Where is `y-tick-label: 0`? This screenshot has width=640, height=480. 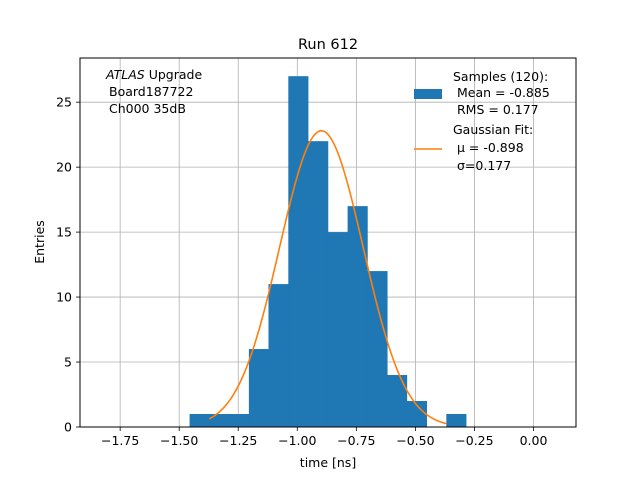
y-tick-label: 0 is located at coordinates (68, 427).